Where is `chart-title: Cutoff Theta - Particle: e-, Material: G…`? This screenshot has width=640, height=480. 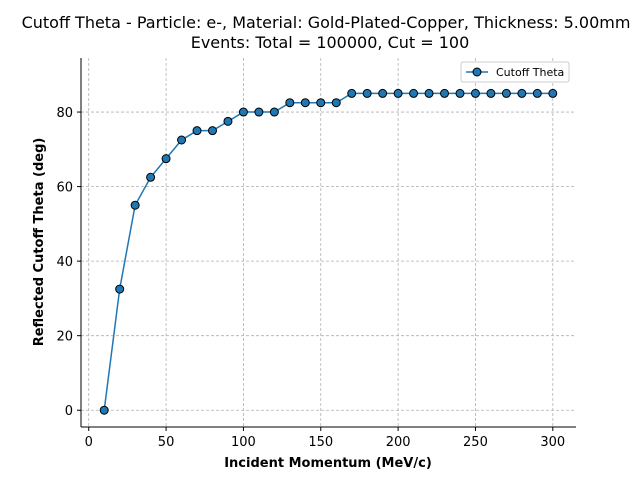 chart-title: Cutoff Theta - Particle: e-, Material: G… is located at coordinates (326, 22).